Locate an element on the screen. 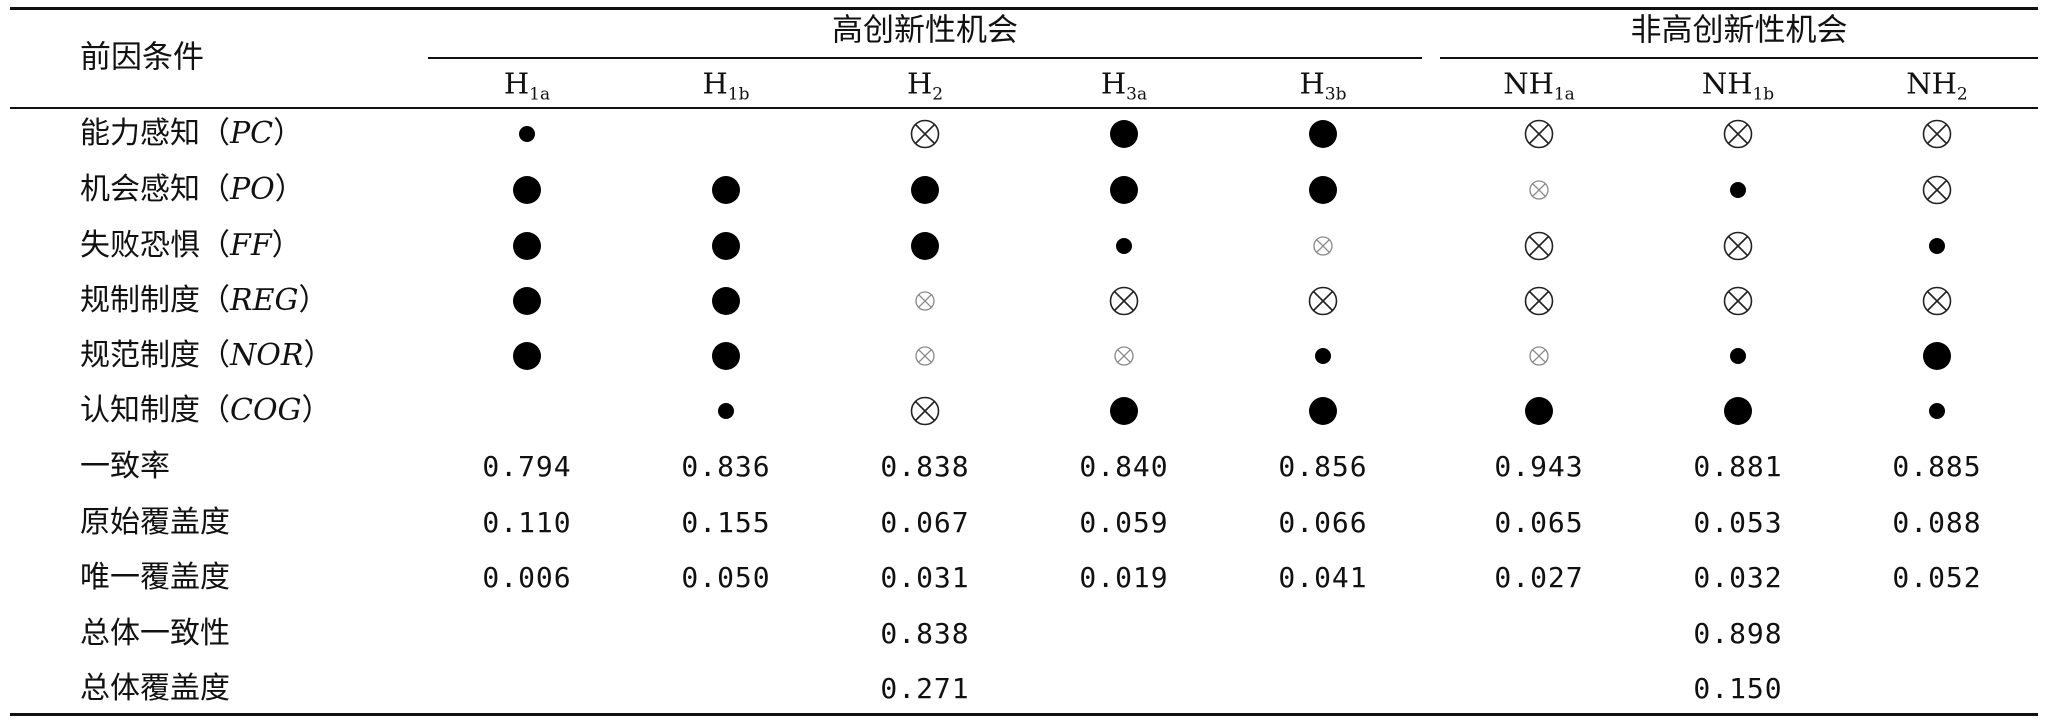 Image resolution: width=2048 pixels, height=720 pixels. row-label-reg: 规制制度（REG） is located at coordinates (204, 300).